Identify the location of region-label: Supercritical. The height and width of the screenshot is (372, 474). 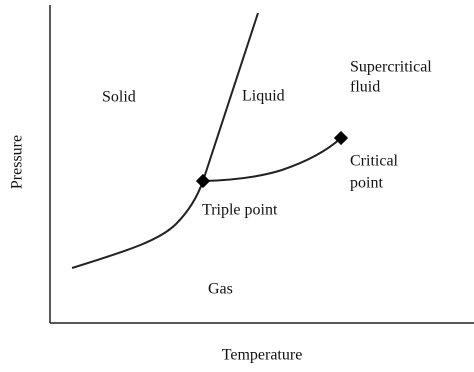
(391, 67).